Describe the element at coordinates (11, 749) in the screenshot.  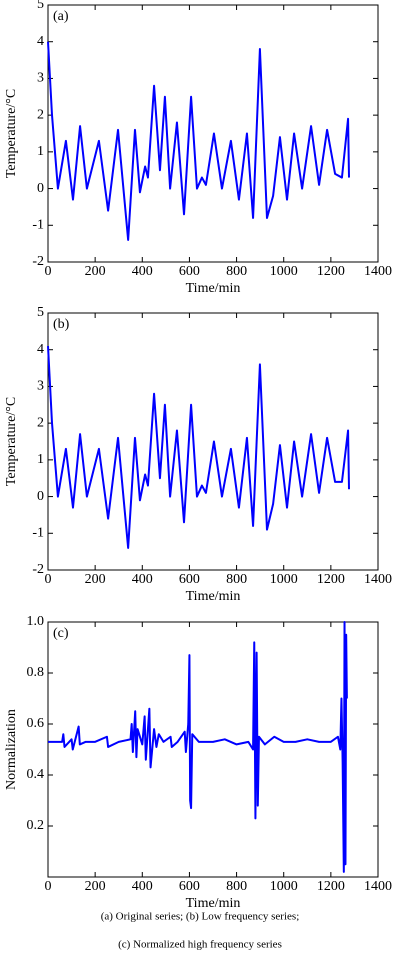
I see `y-axis-label: Normalization` at that location.